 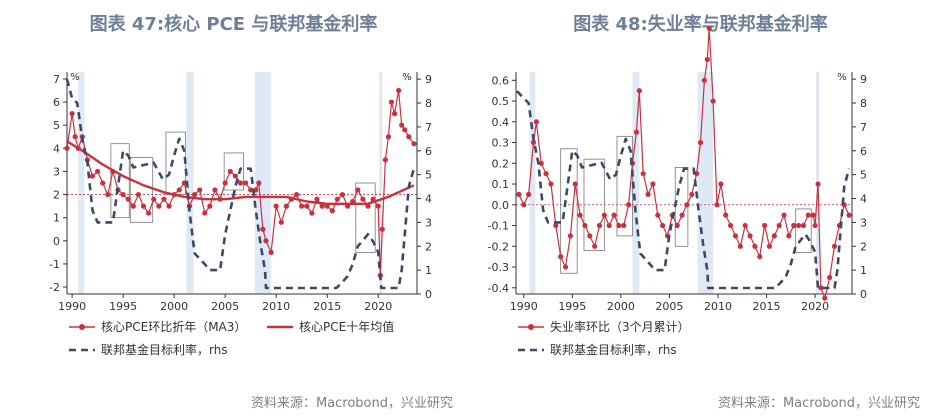 I want to click on right-unit-label: %, so click(x=407, y=77).